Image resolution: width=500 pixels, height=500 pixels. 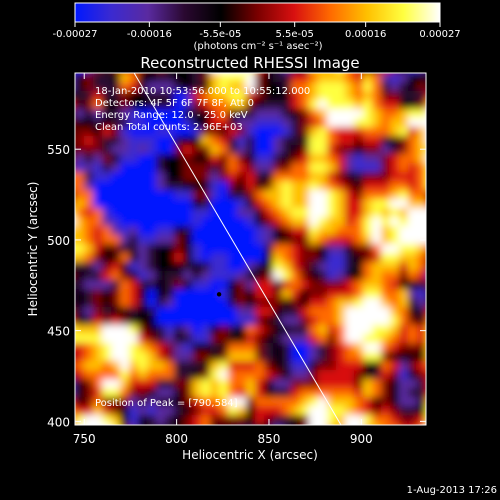 I want to click on x-tick-label: 800, so click(x=176, y=439).